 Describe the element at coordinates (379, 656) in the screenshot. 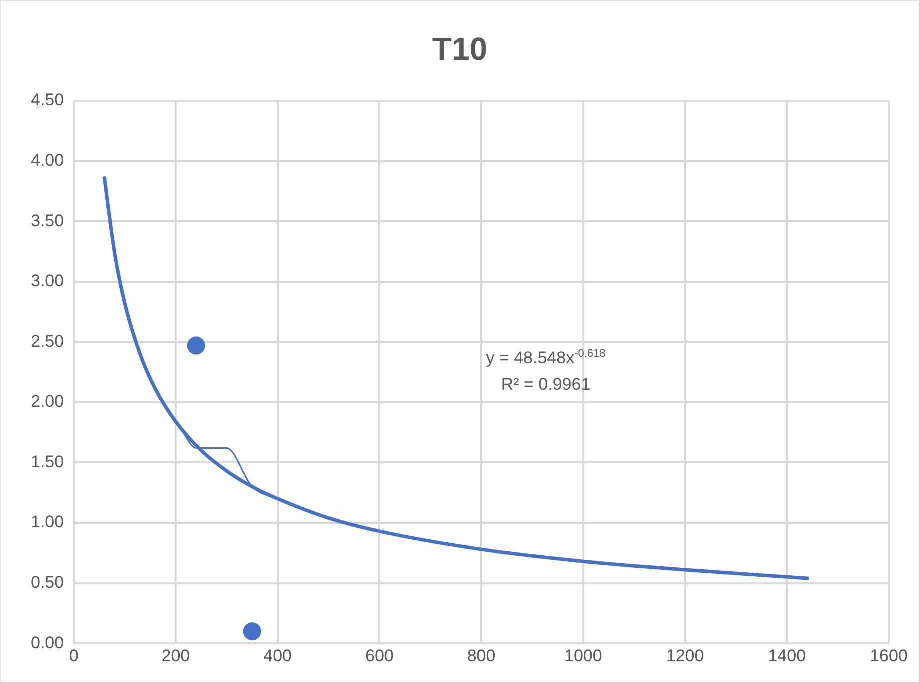

I see `x-tick-label: 600` at that location.